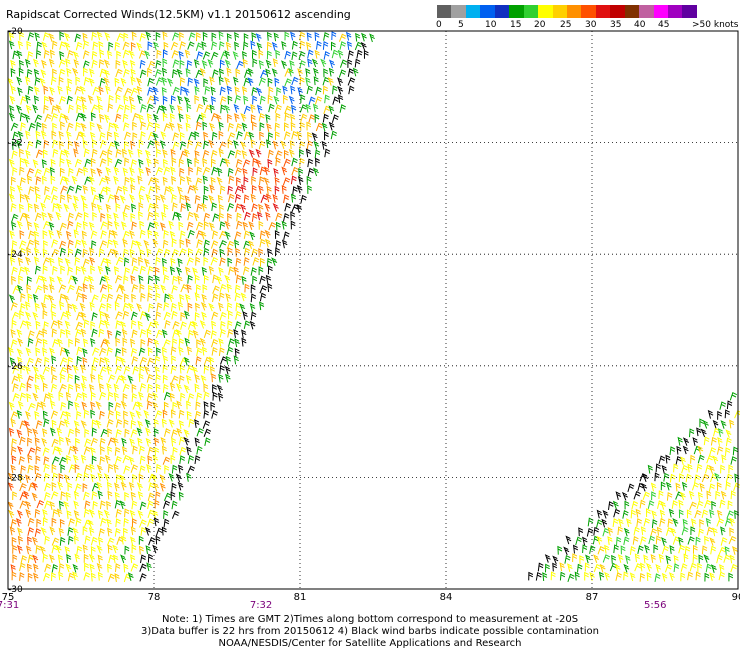 The width and height of the screenshot is (740, 650). I want to click on lat-tick-label: -20, so click(15, 32).